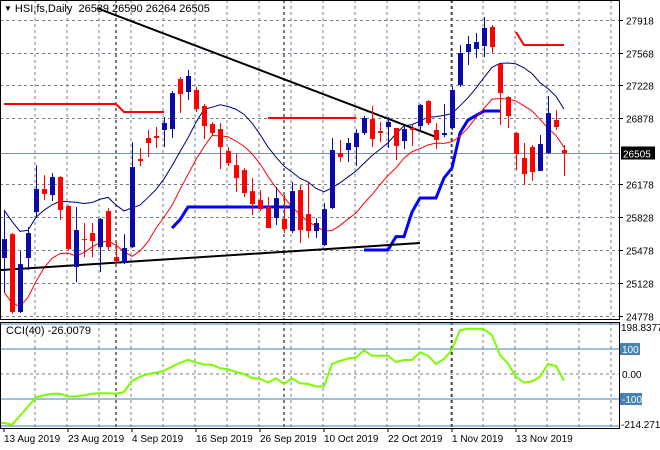 The image size is (660, 450). Describe the element at coordinates (640, 285) in the screenshot. I see `y-tick-label: 25128` at that location.